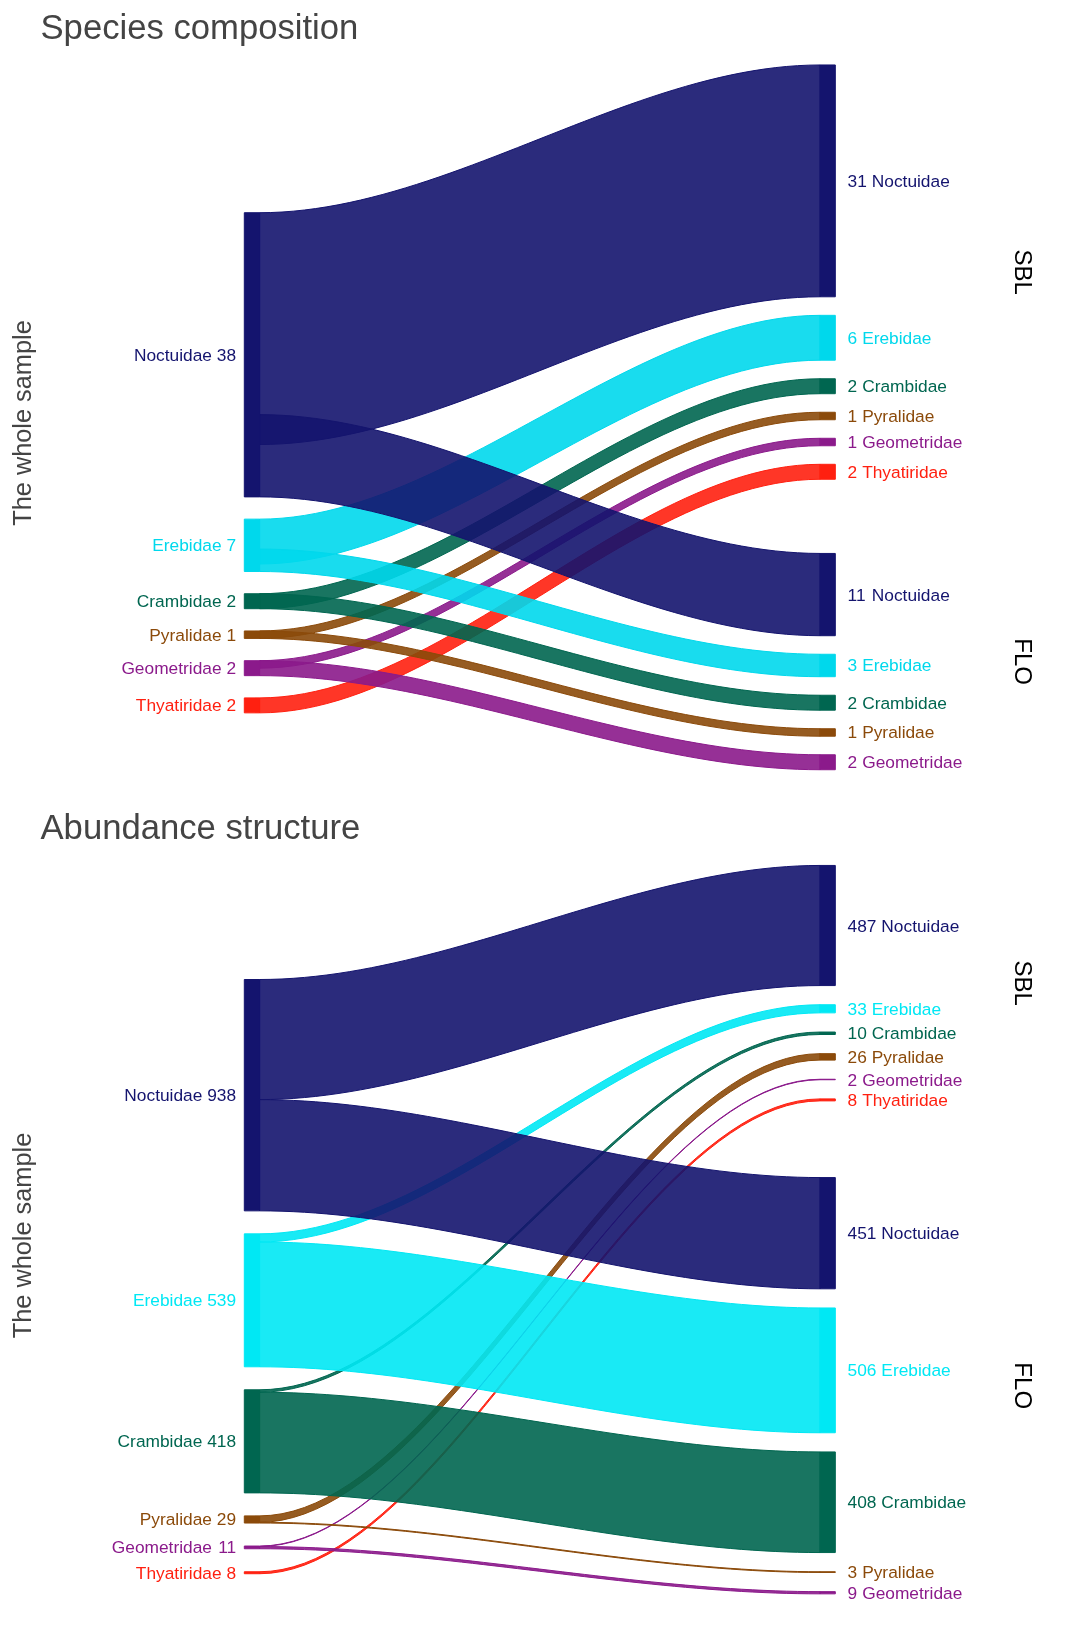  What do you see at coordinates (862, 1502) in the screenshot?
I see `data-label: 408` at bounding box center [862, 1502].